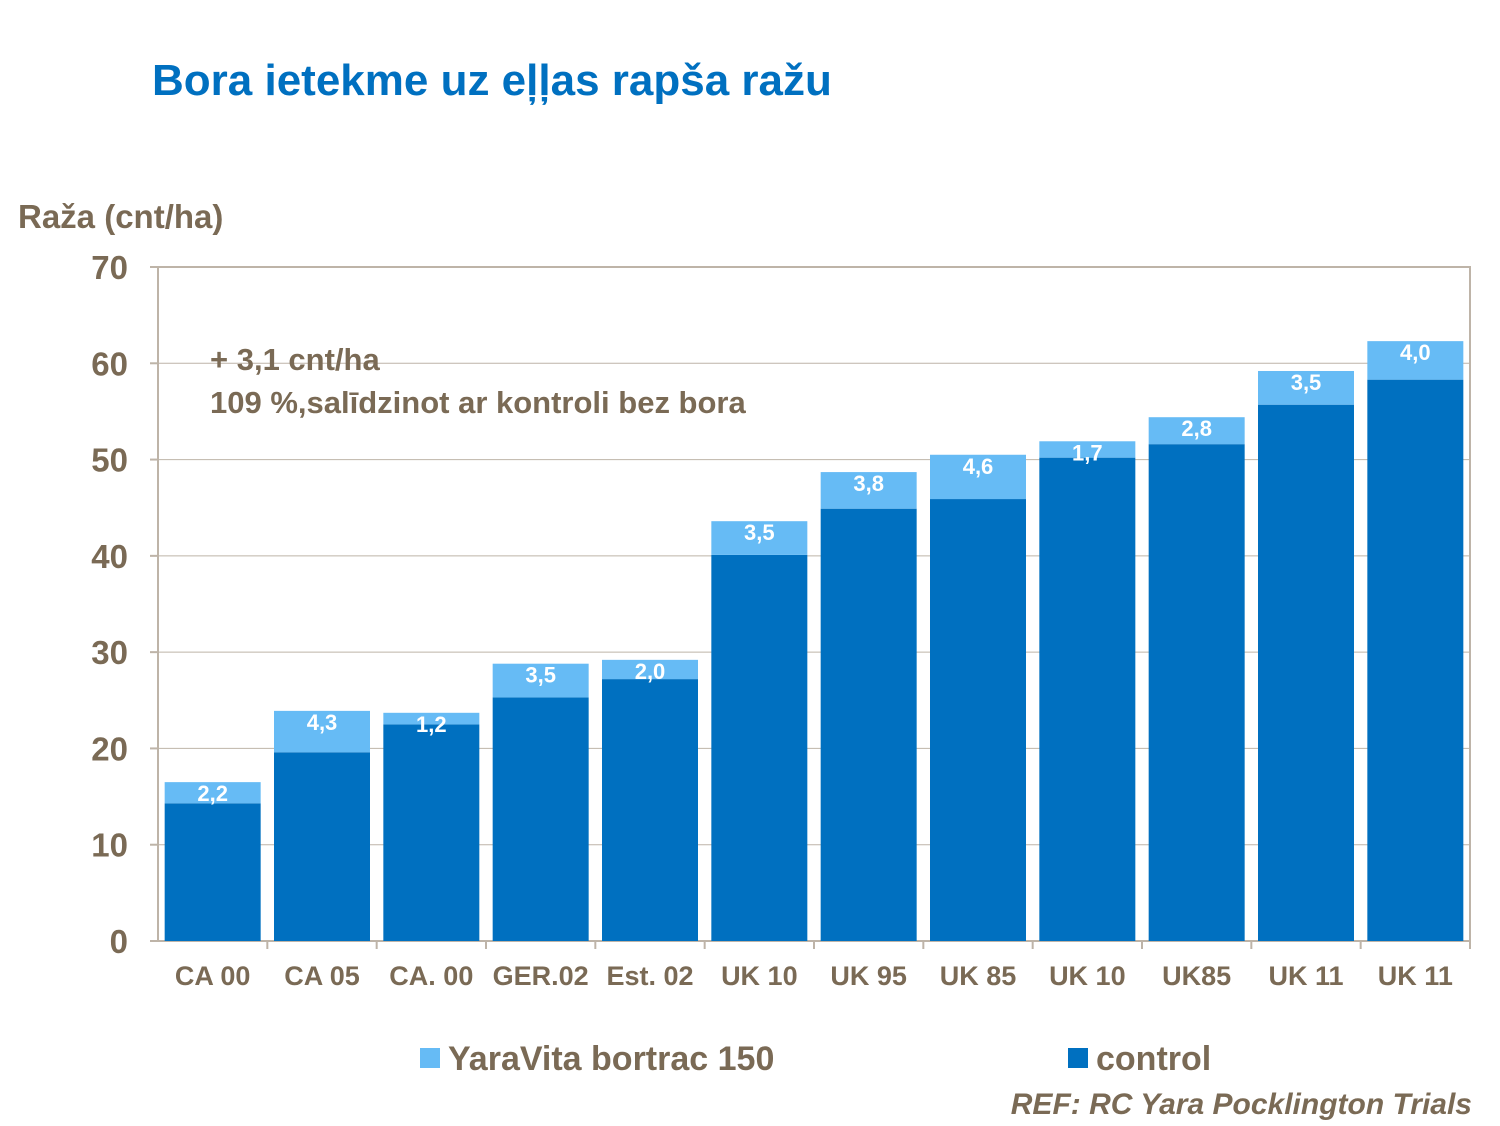 This screenshot has height=1126, width=1500. What do you see at coordinates (109, 748) in the screenshot?
I see `y-tick-label: 20` at bounding box center [109, 748].